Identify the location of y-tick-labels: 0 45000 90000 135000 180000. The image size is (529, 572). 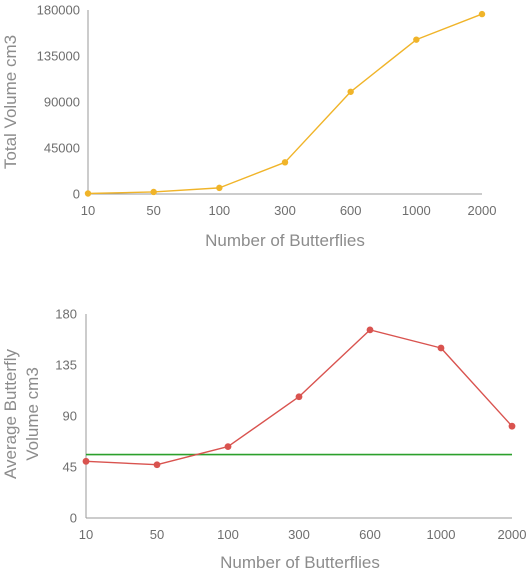
(58, 102).